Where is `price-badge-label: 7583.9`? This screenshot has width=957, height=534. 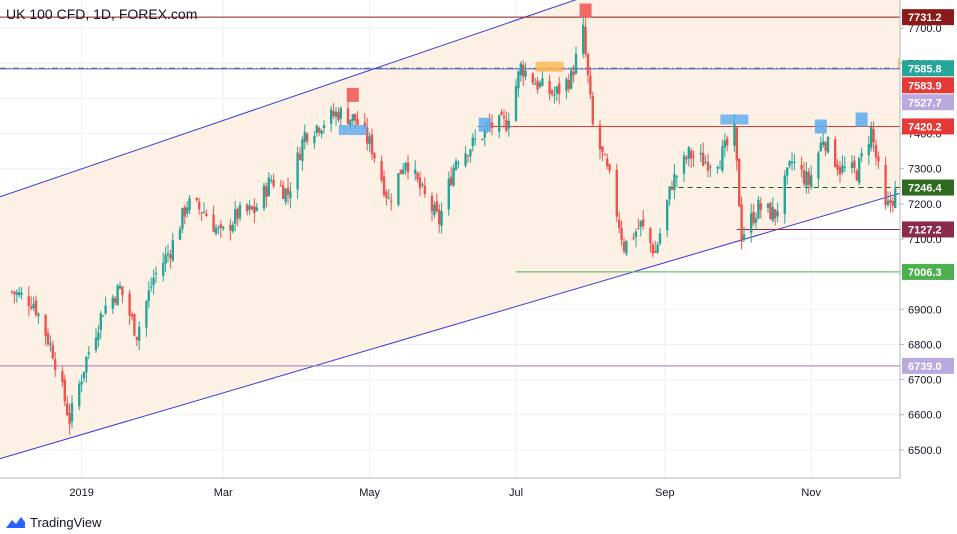 price-badge-label: 7583.9 is located at coordinates (925, 86).